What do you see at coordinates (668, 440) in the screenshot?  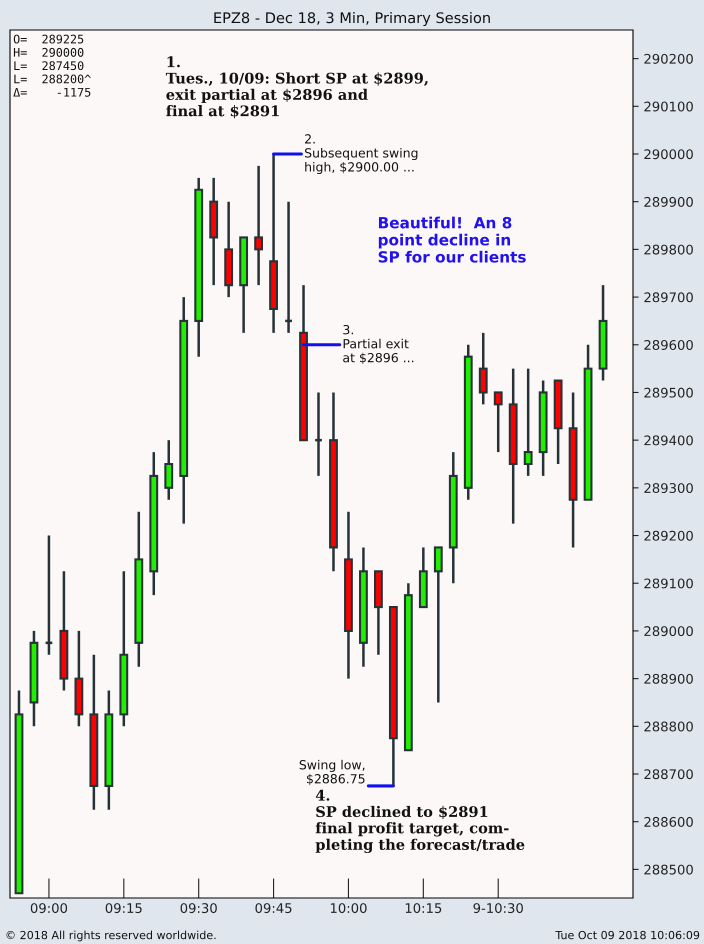 I see `y-tick-label: 289400` at bounding box center [668, 440].